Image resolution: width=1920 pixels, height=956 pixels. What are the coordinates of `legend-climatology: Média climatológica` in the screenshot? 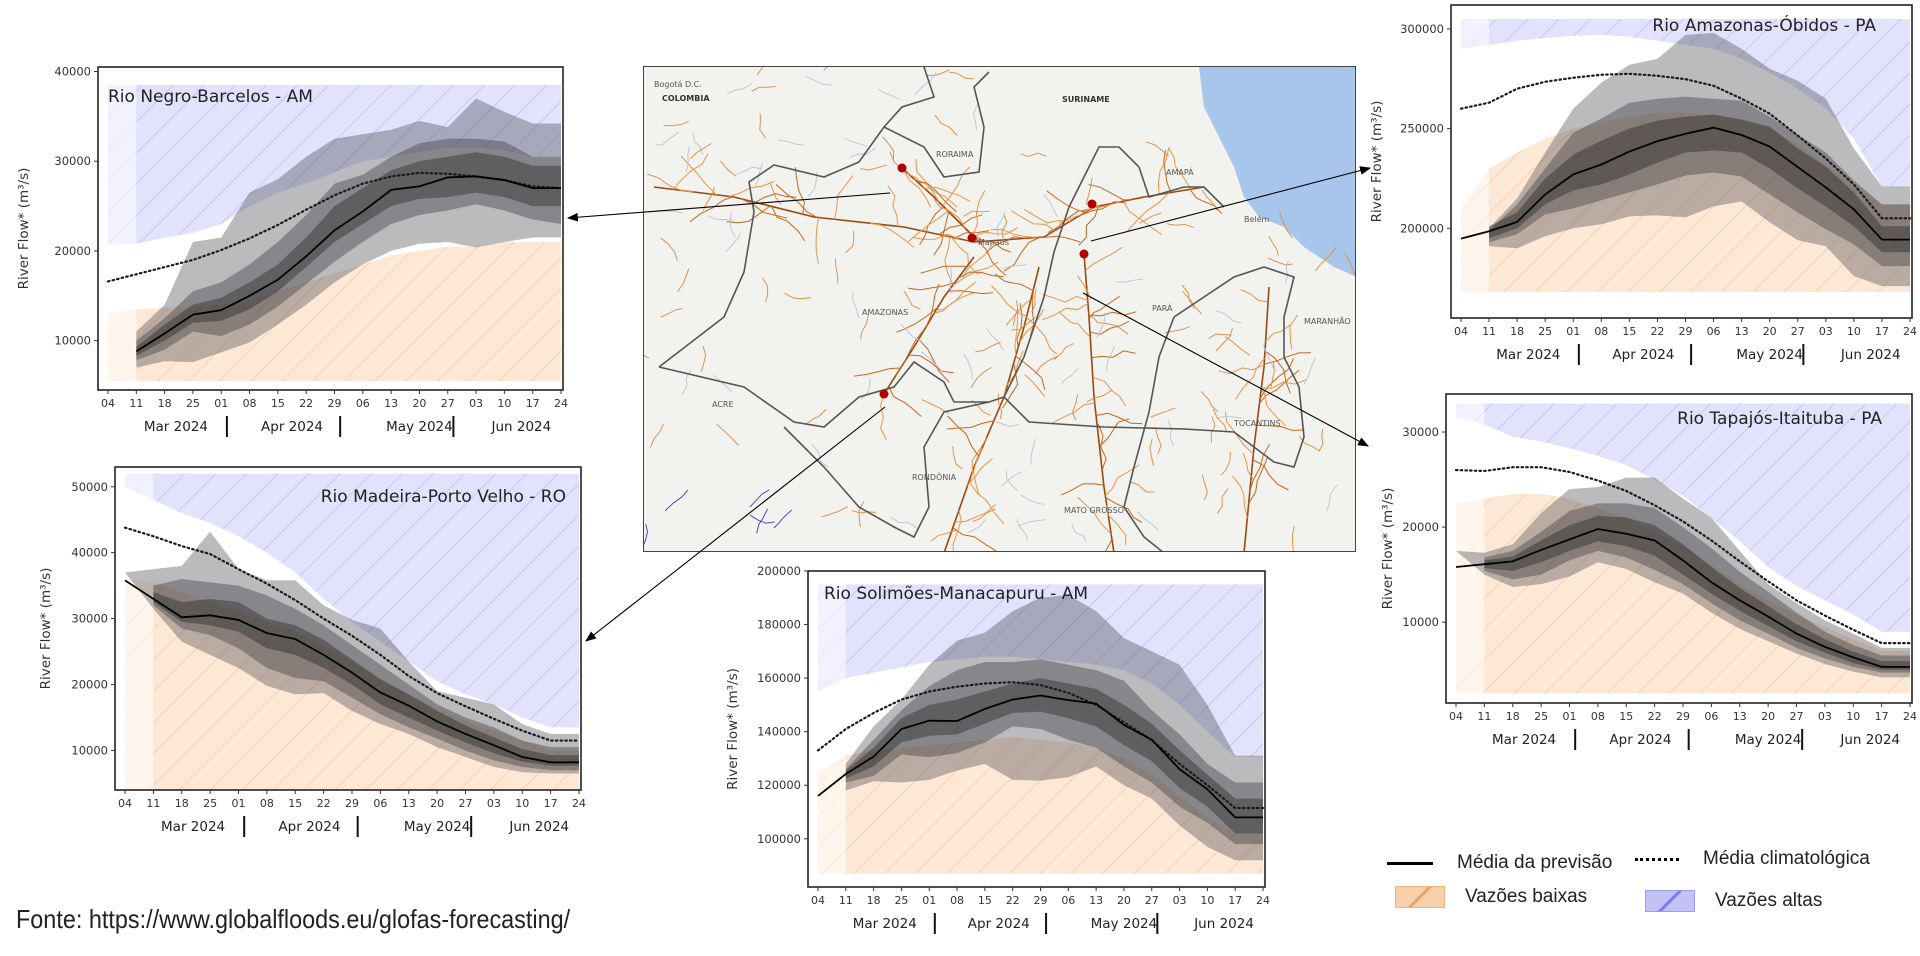 It's located at (1752, 859).